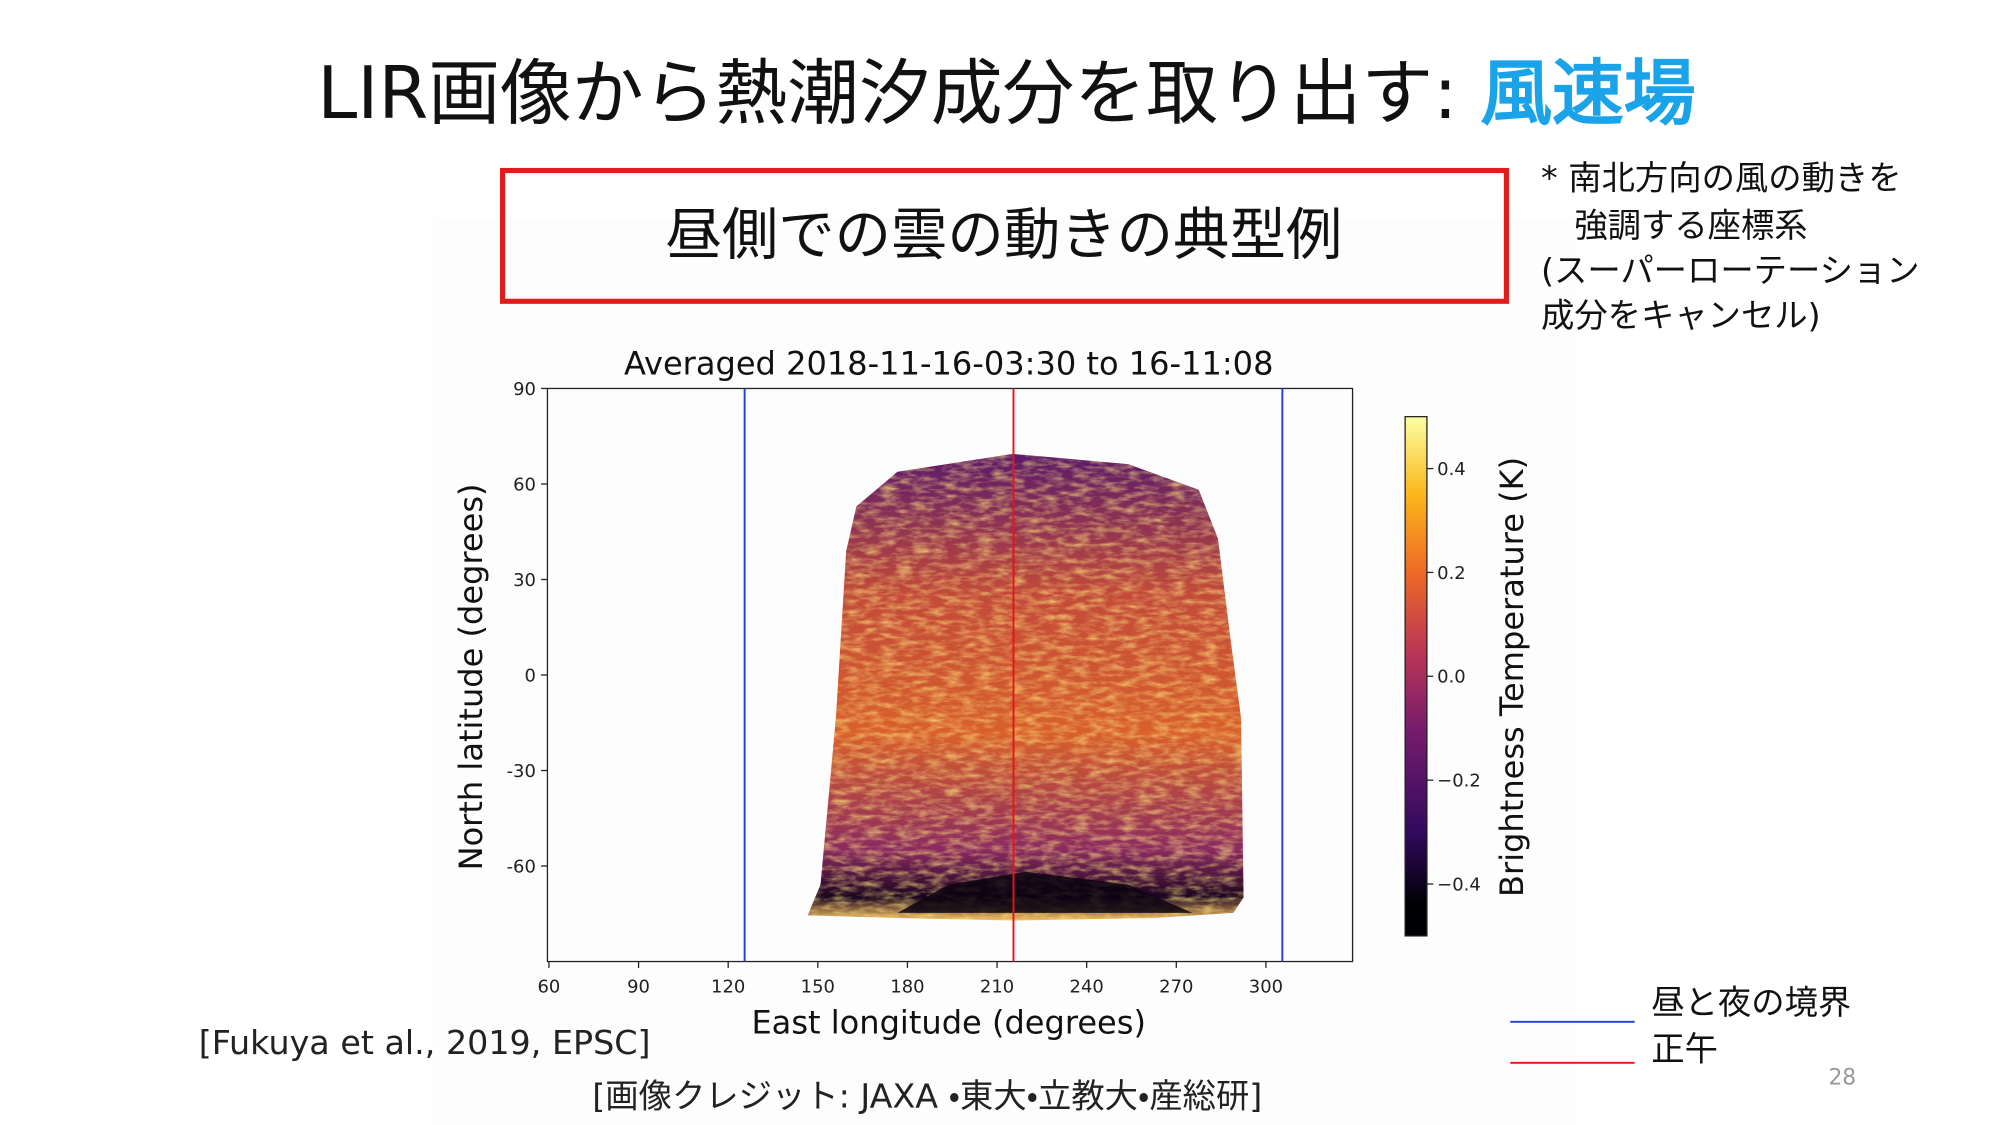 The image size is (2000, 1125). Describe the element at coordinates (1045, 892) in the screenshot. I see `heatmap-dark-band` at that location.